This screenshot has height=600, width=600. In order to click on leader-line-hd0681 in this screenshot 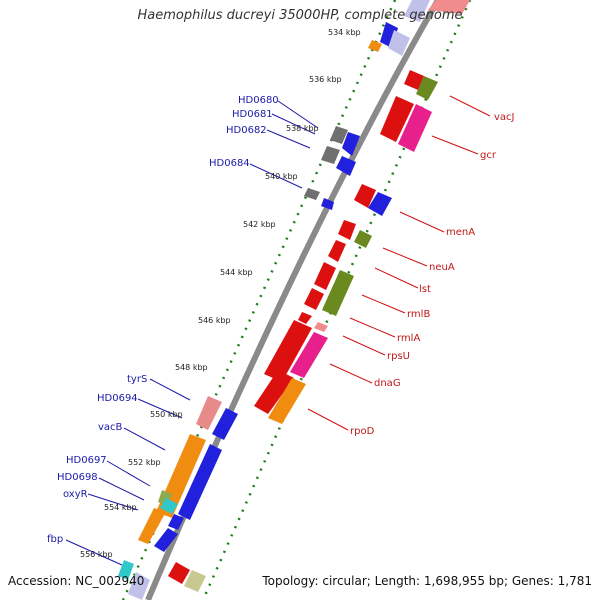, I will do `click(293, 124)`.